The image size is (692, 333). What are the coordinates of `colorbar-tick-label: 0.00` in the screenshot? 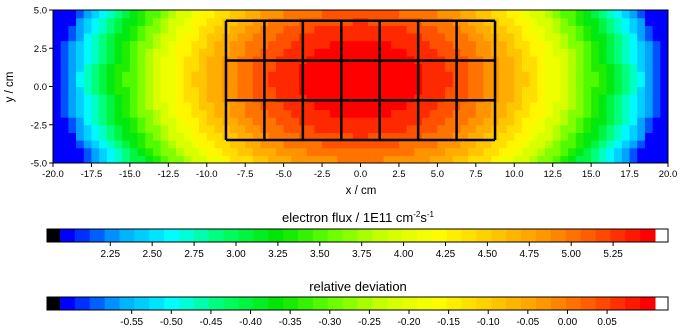 It's located at (568, 322).